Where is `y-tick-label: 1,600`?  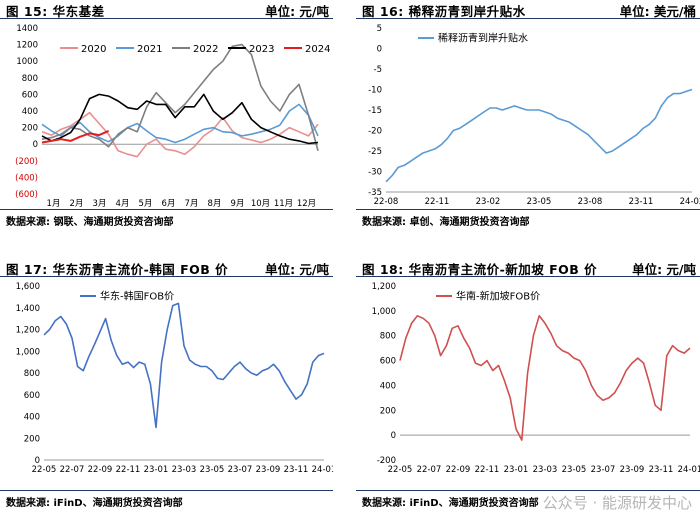 y-tick-label: 1,600 is located at coordinates (28, 287).